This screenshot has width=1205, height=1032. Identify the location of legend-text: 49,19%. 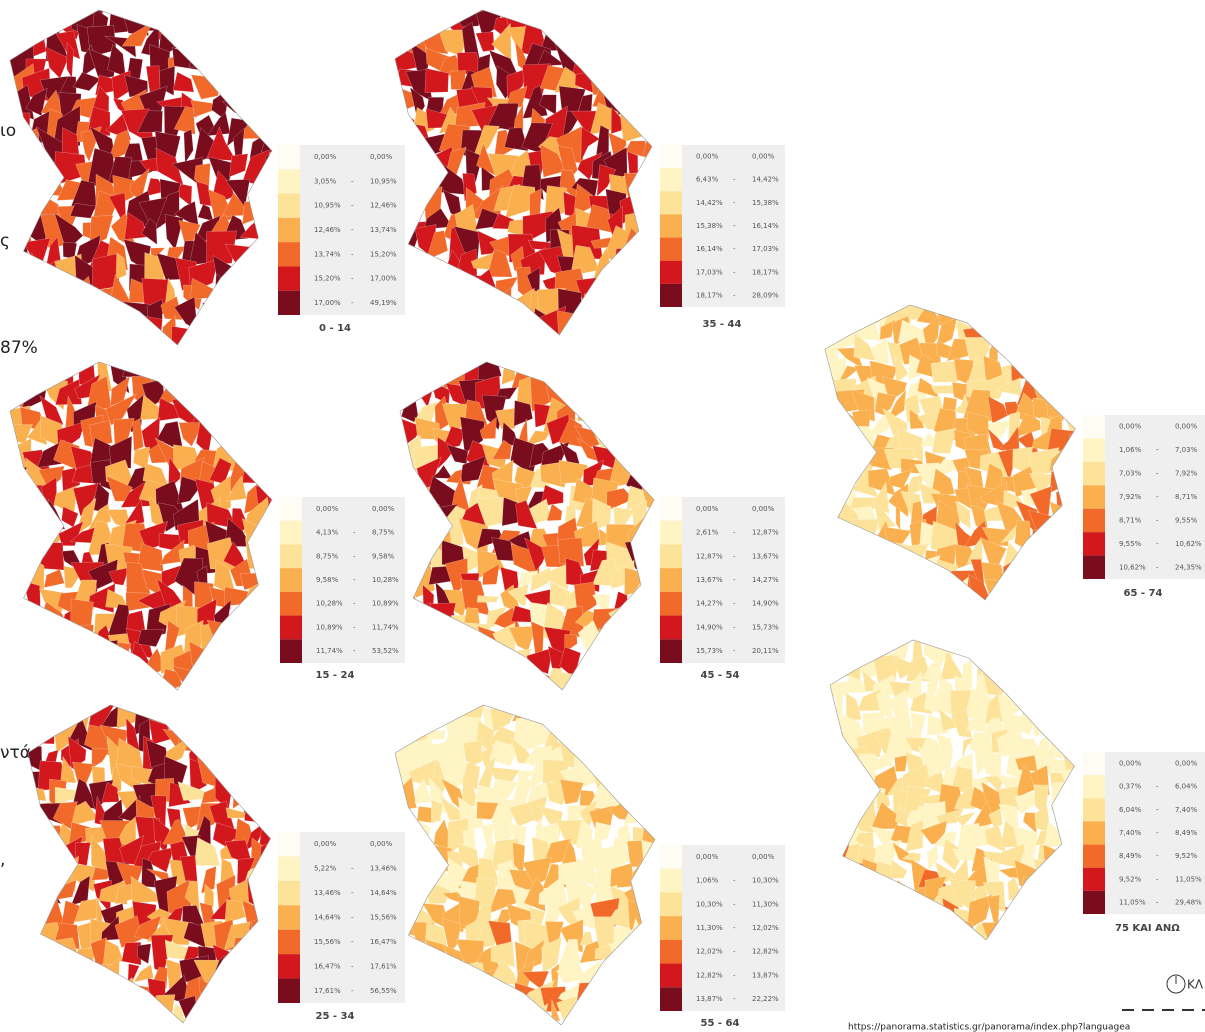
(383, 303).